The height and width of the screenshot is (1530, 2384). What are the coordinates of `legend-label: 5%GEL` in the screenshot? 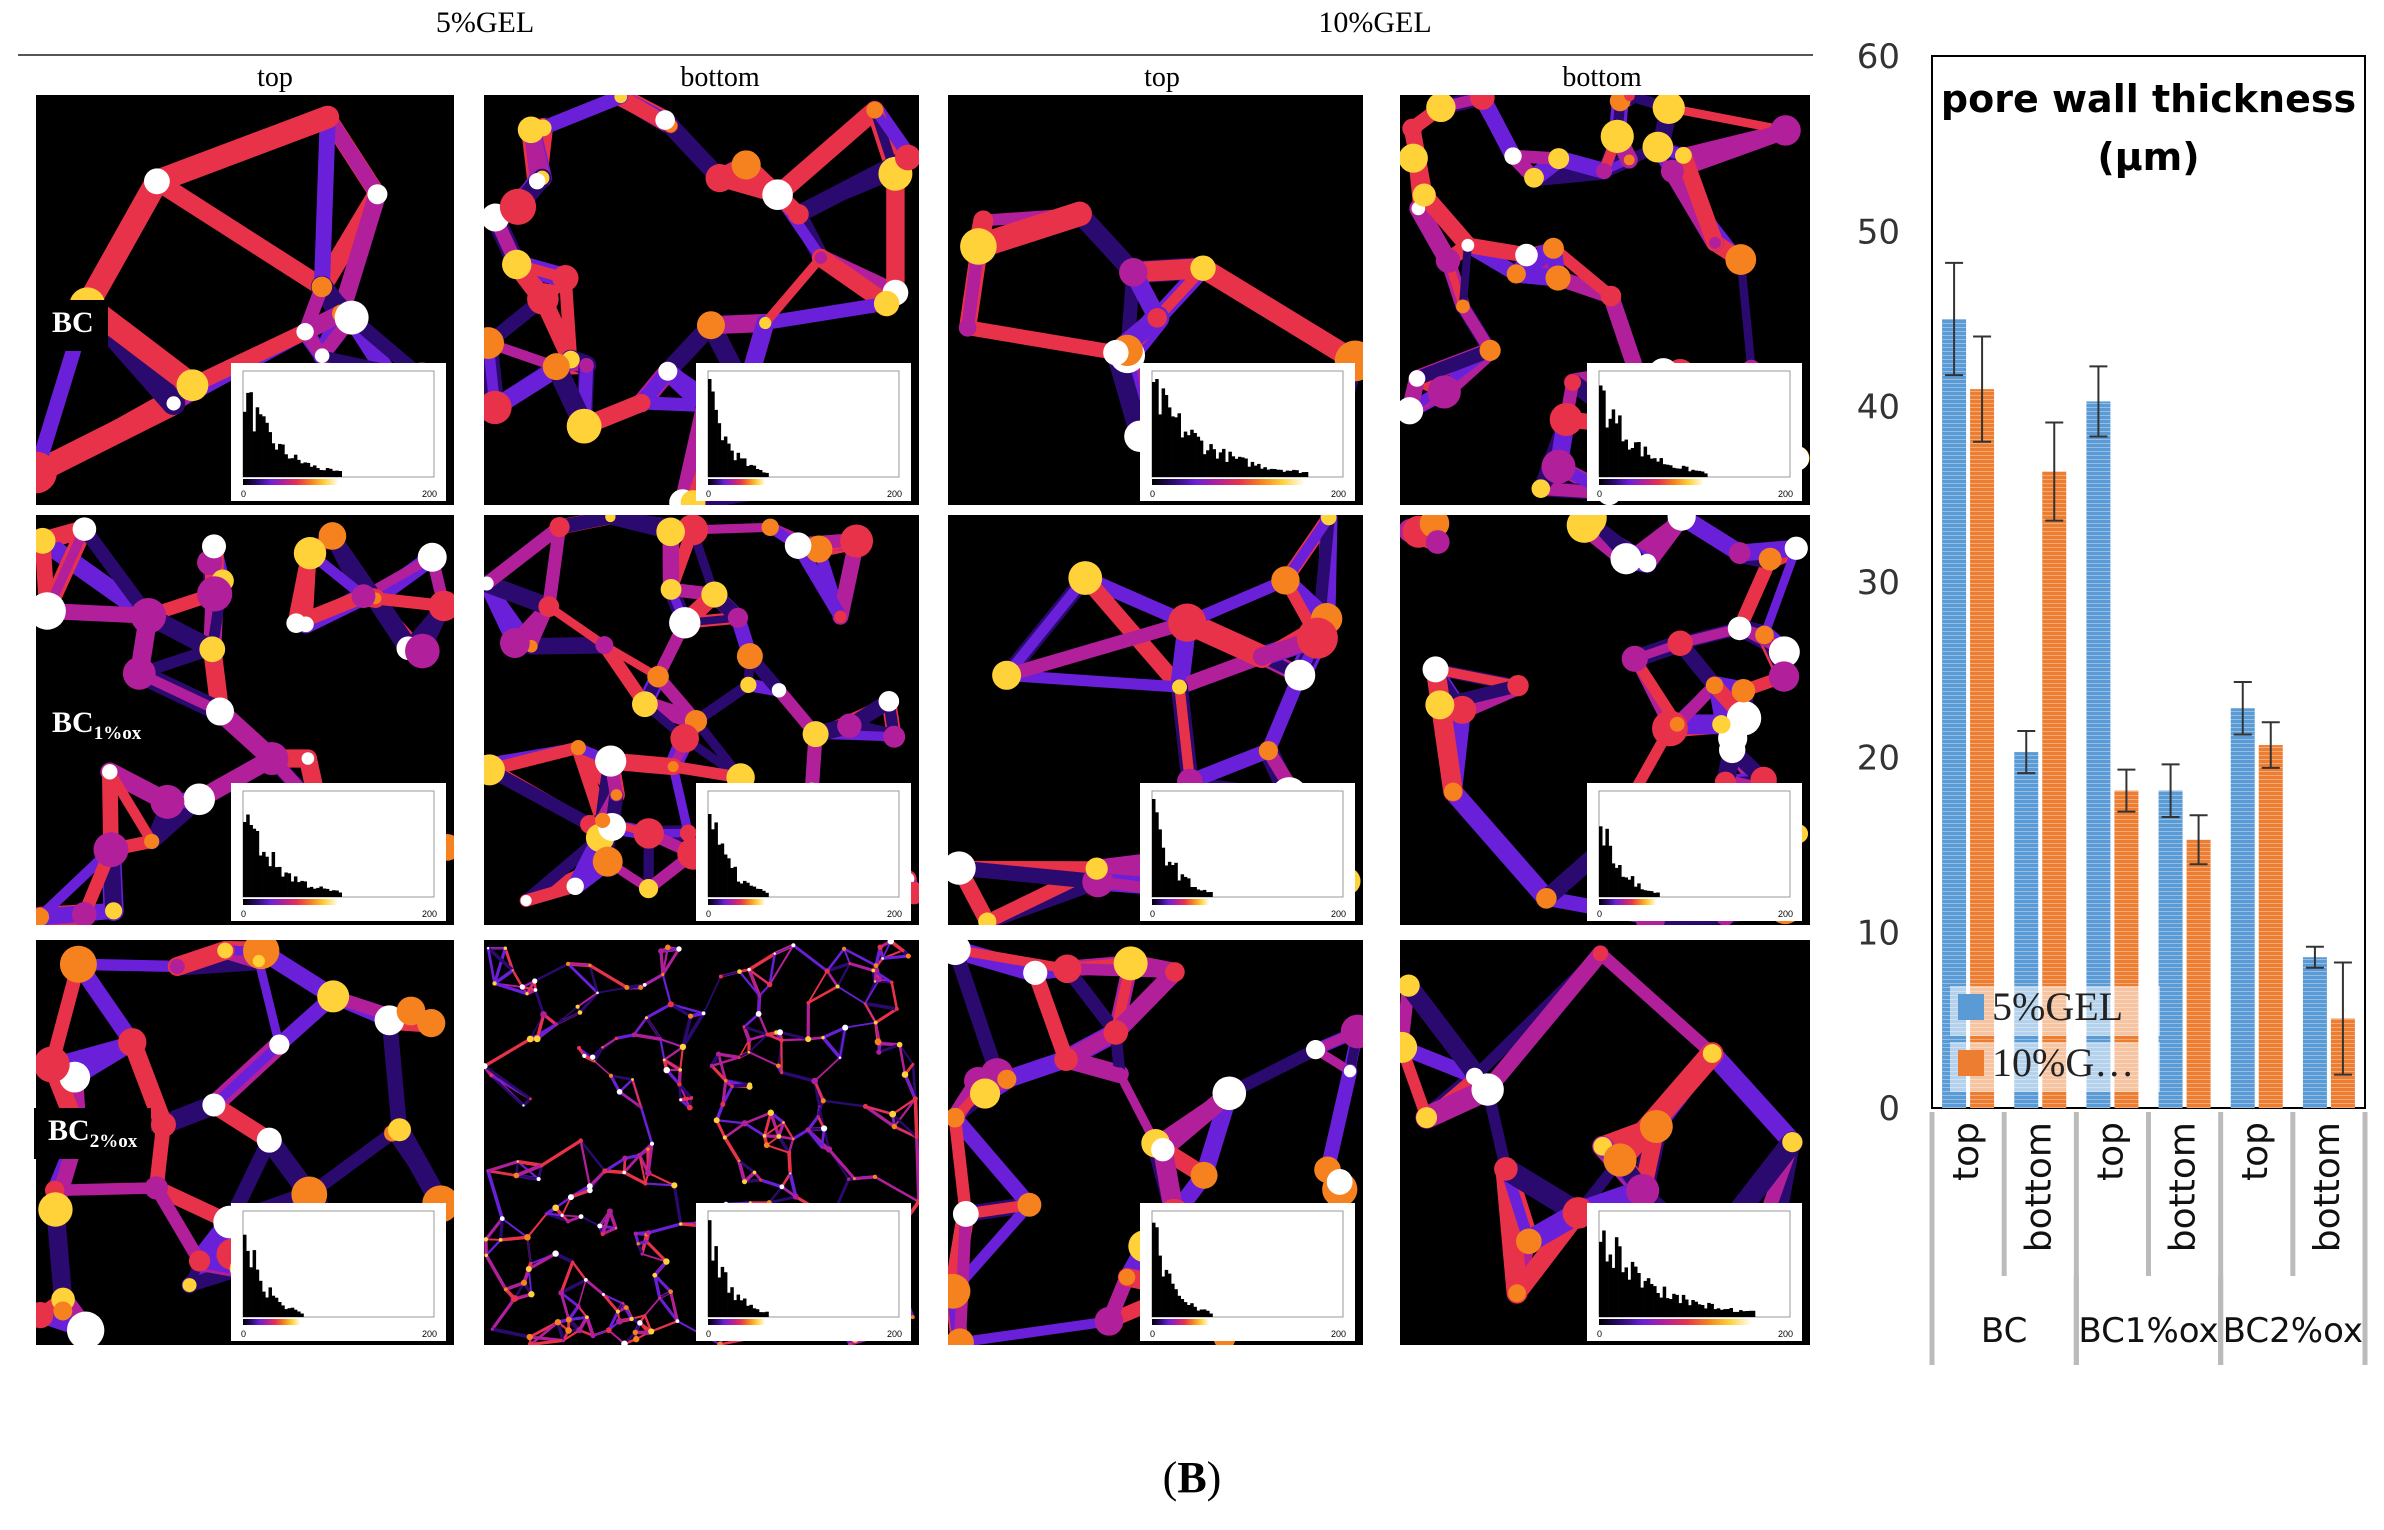 It's located at (2057, 1006).